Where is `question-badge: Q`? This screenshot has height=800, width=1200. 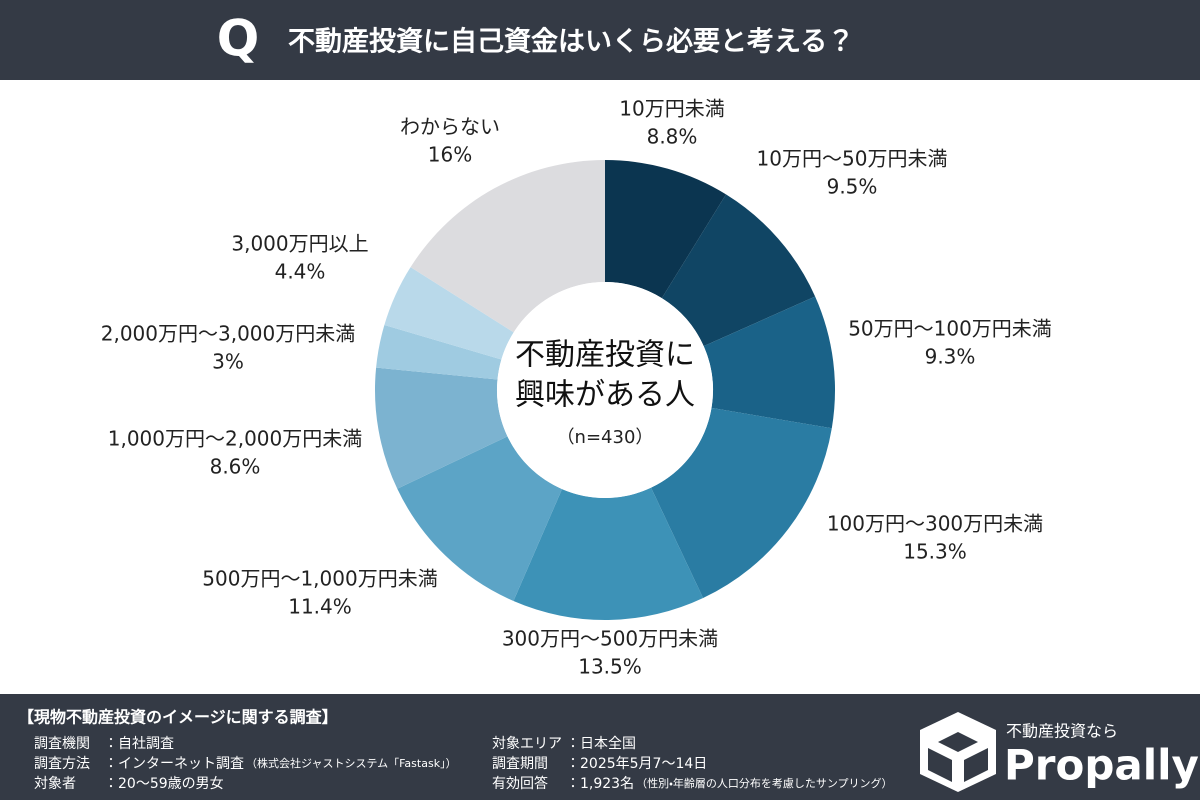
question-badge: Q is located at coordinates (238, 39).